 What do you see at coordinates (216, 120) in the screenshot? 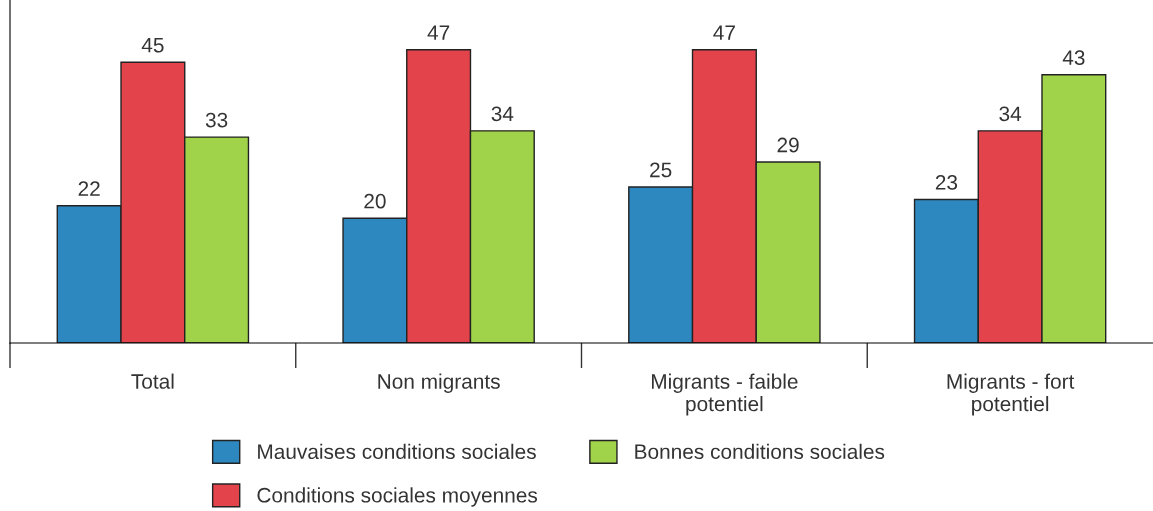
I see `data-label: 33` at bounding box center [216, 120].